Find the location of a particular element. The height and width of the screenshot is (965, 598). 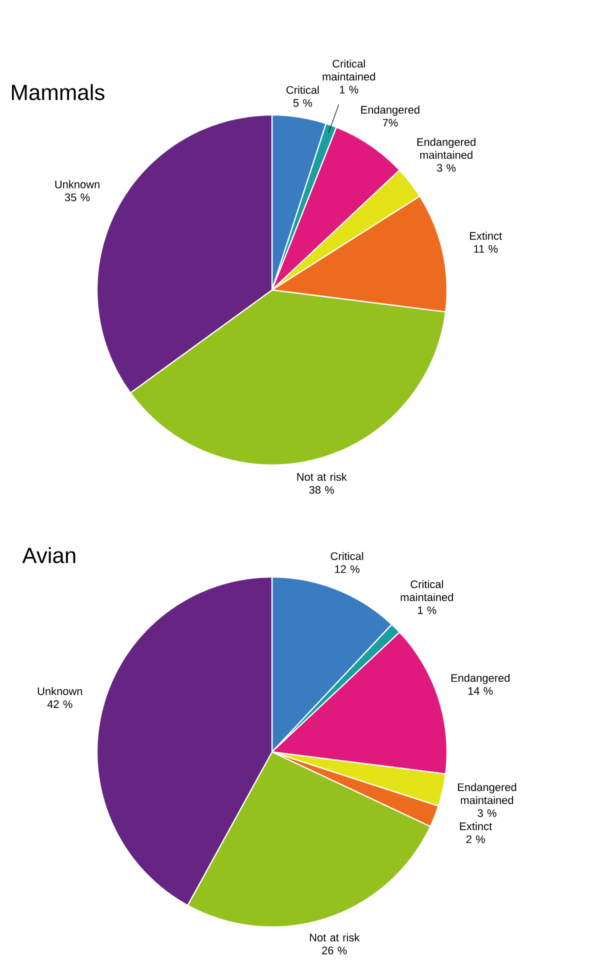

data-label: 5 % is located at coordinates (302, 103).